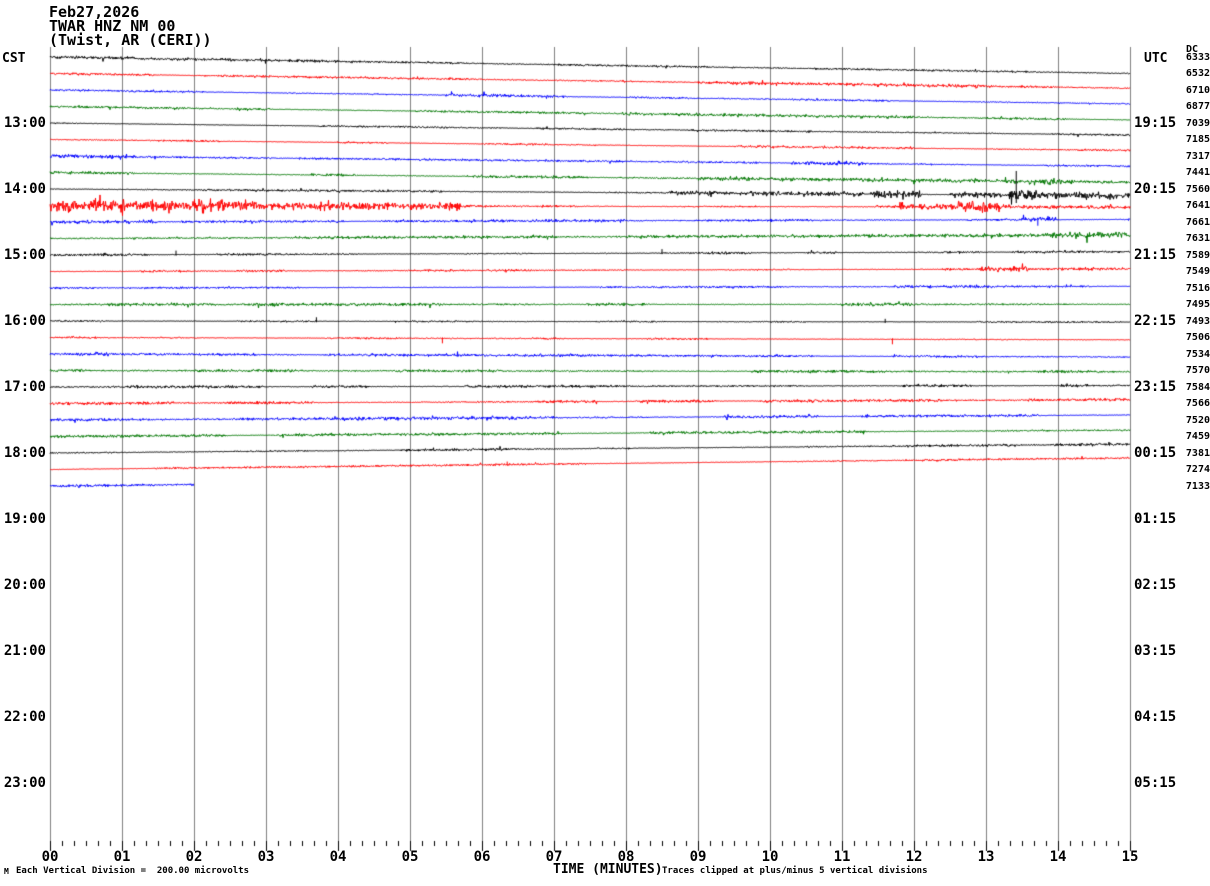  What do you see at coordinates (1155, 783) in the screenshot?
I see `utc-time-label: 05:15` at bounding box center [1155, 783].